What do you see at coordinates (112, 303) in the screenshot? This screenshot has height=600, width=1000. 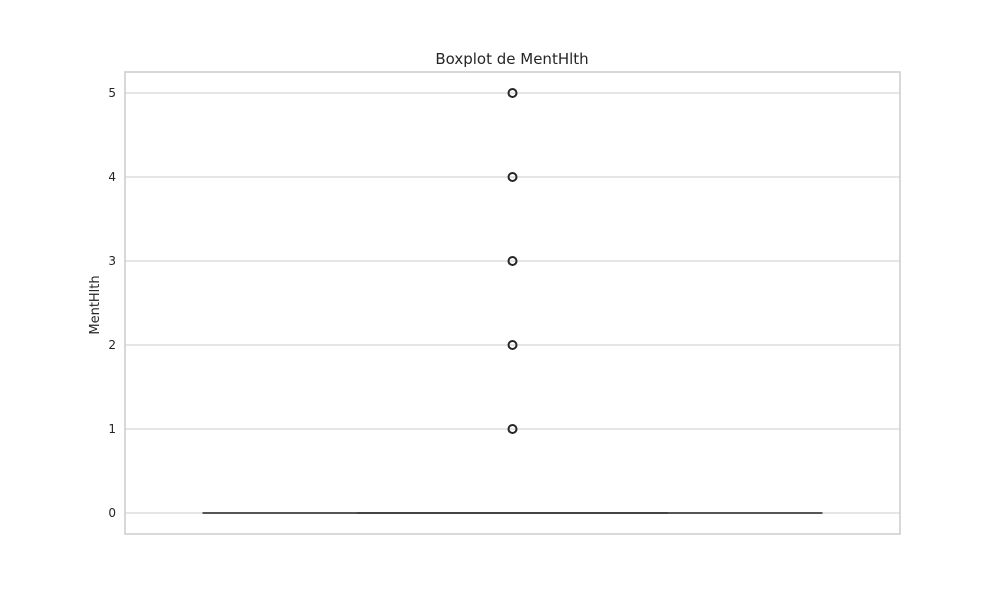 I see `y-tick-labels: 0 1 2 3 4 5` at bounding box center [112, 303].